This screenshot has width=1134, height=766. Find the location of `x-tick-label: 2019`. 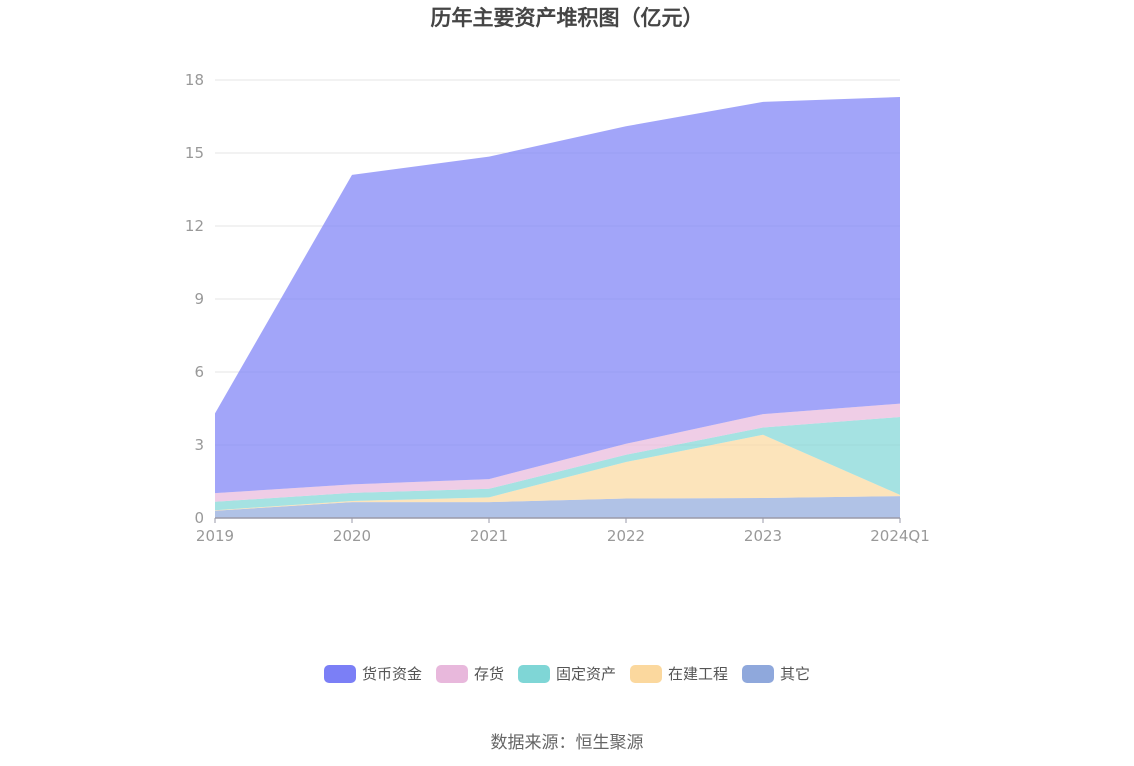

x-tick-label: 2019 is located at coordinates (215, 536).